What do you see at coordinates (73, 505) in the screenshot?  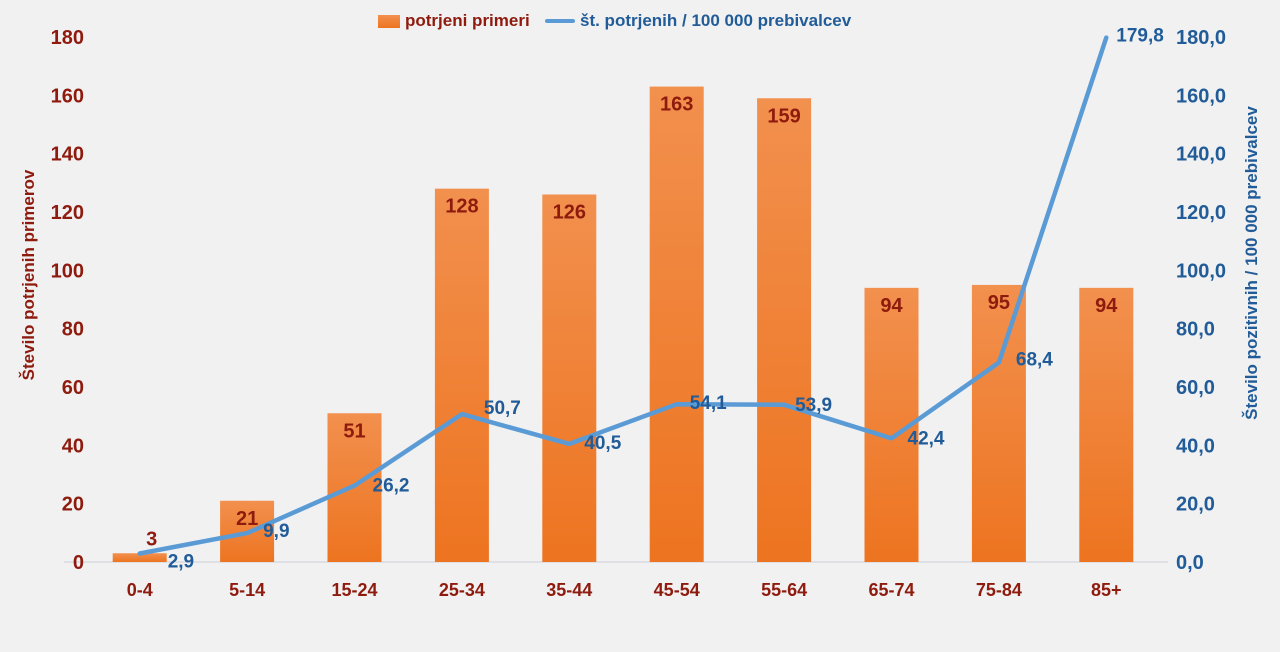 I see `left-tick-label: 20` at bounding box center [73, 505].